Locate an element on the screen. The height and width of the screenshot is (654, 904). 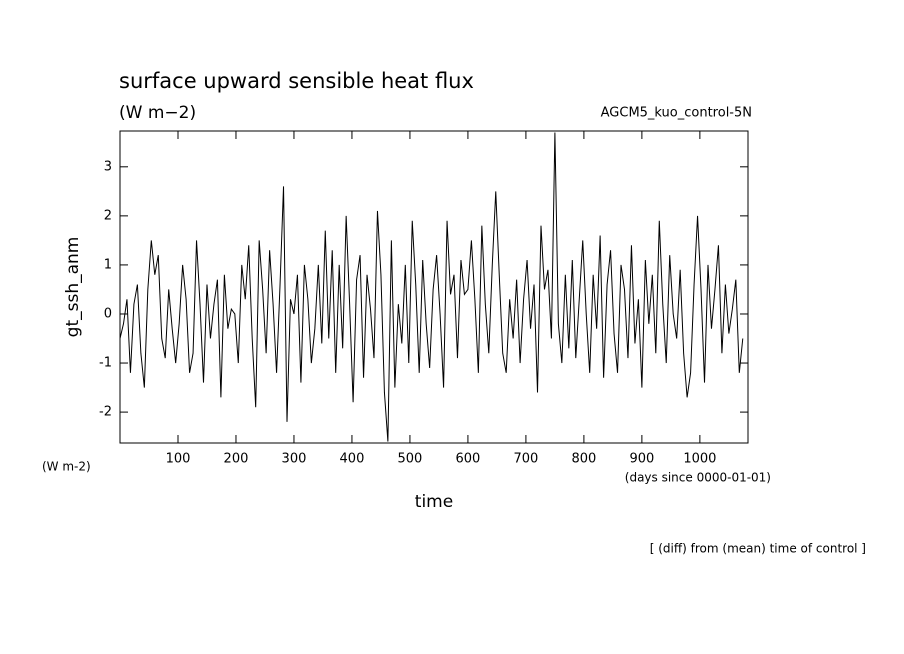
y-units: (W m-2) is located at coordinates (66, 467).